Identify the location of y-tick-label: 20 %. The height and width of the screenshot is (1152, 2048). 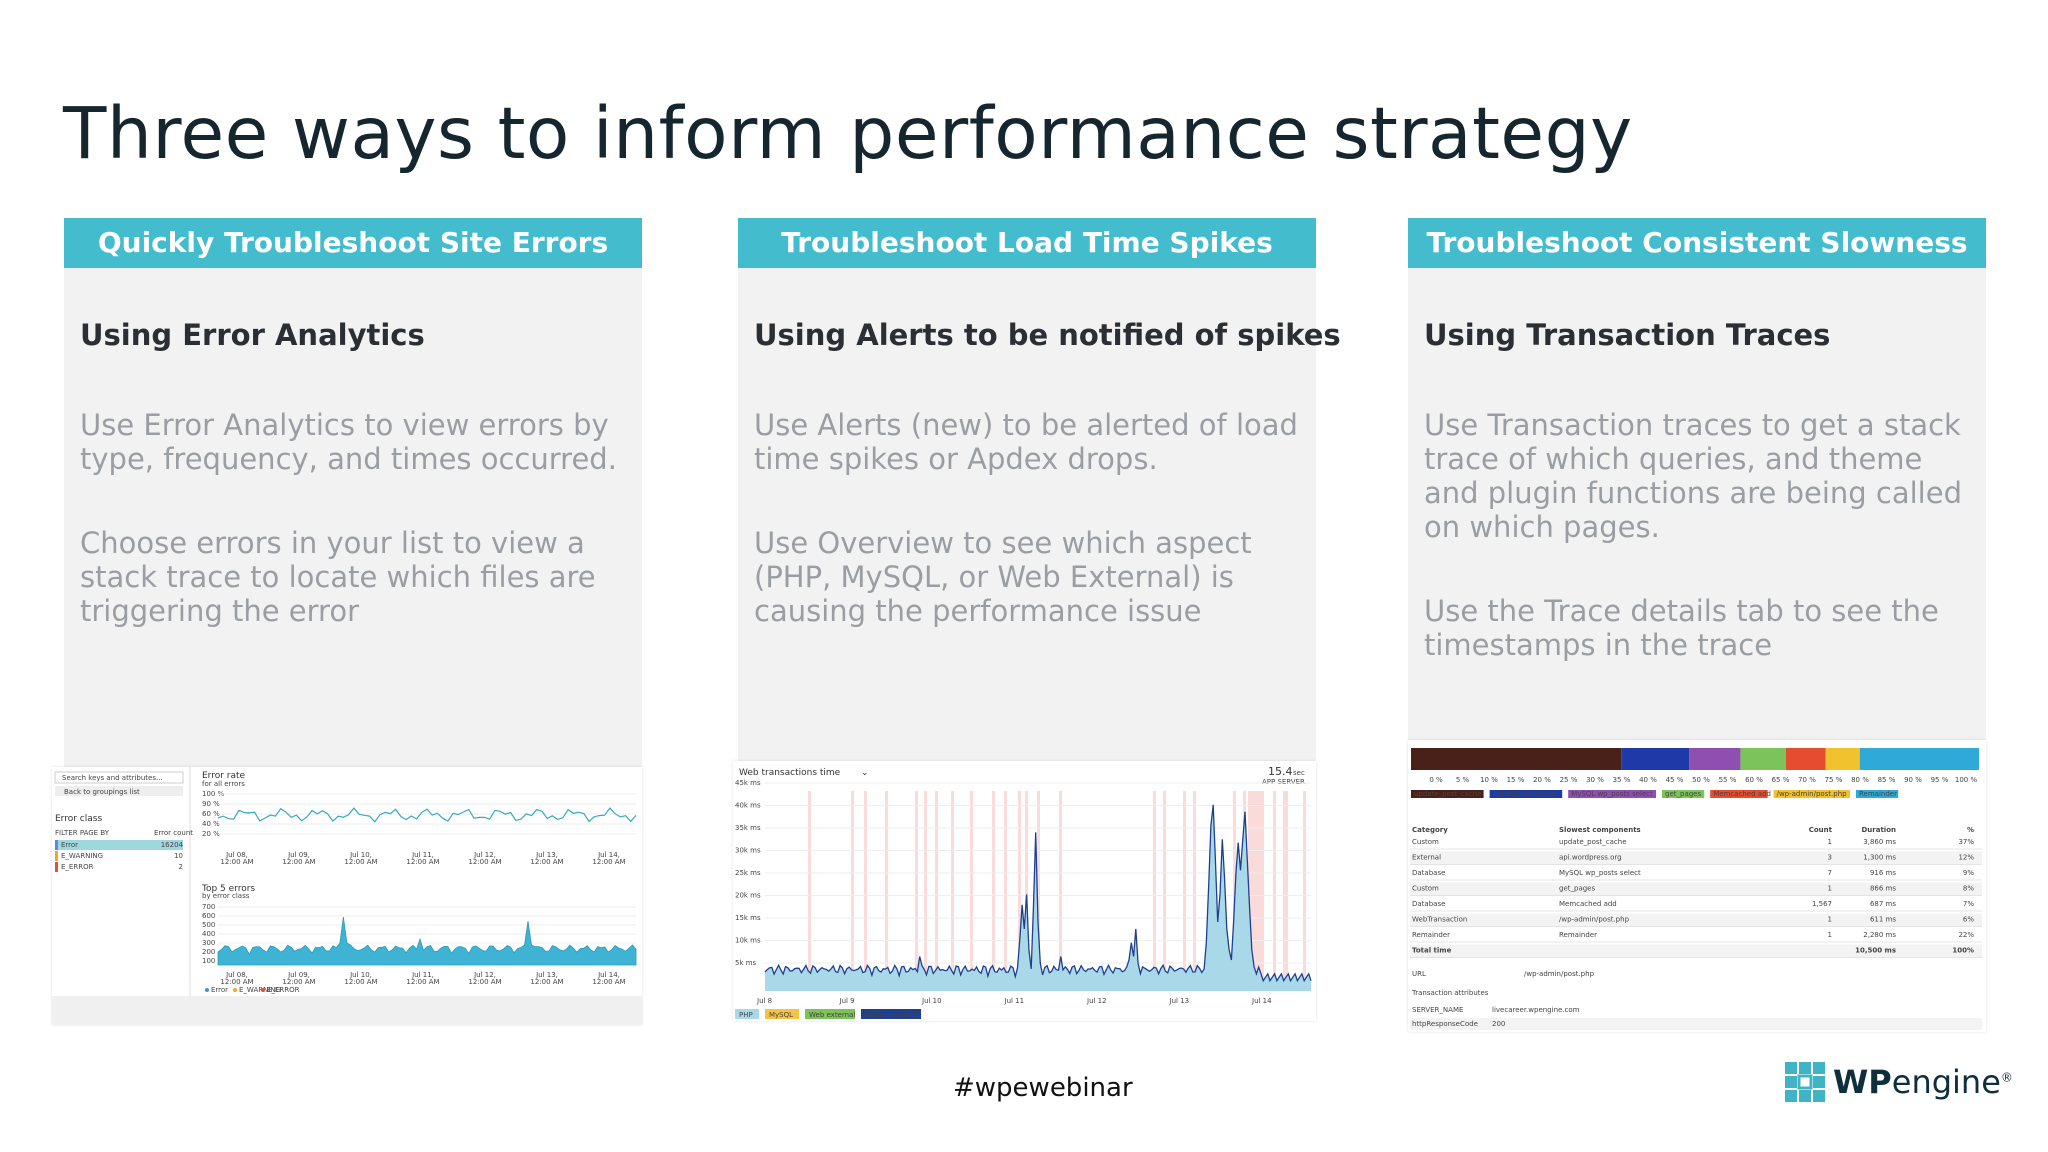
(211, 834).